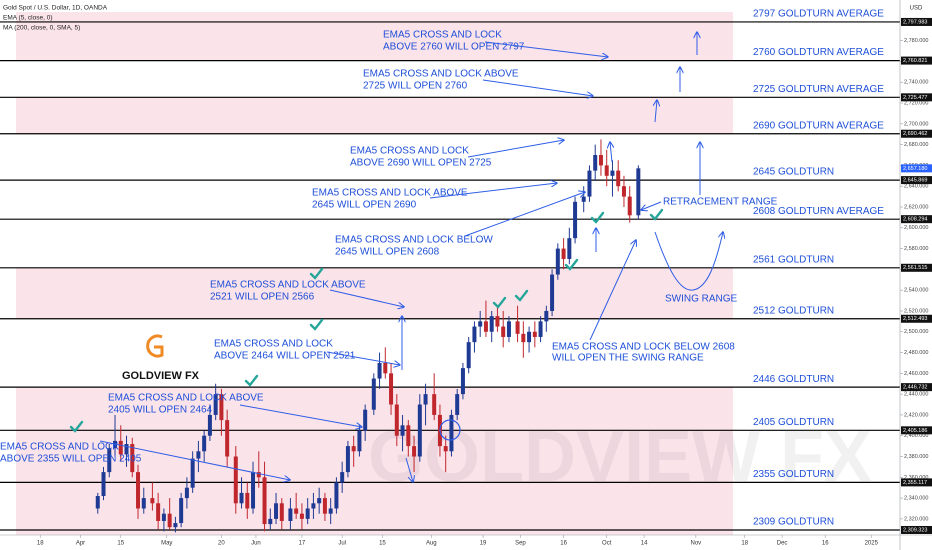 Image resolution: width=932 pixels, height=550 pixels. What do you see at coordinates (825, 544) in the screenshot?
I see `x-tick-label: 16` at bounding box center [825, 544].